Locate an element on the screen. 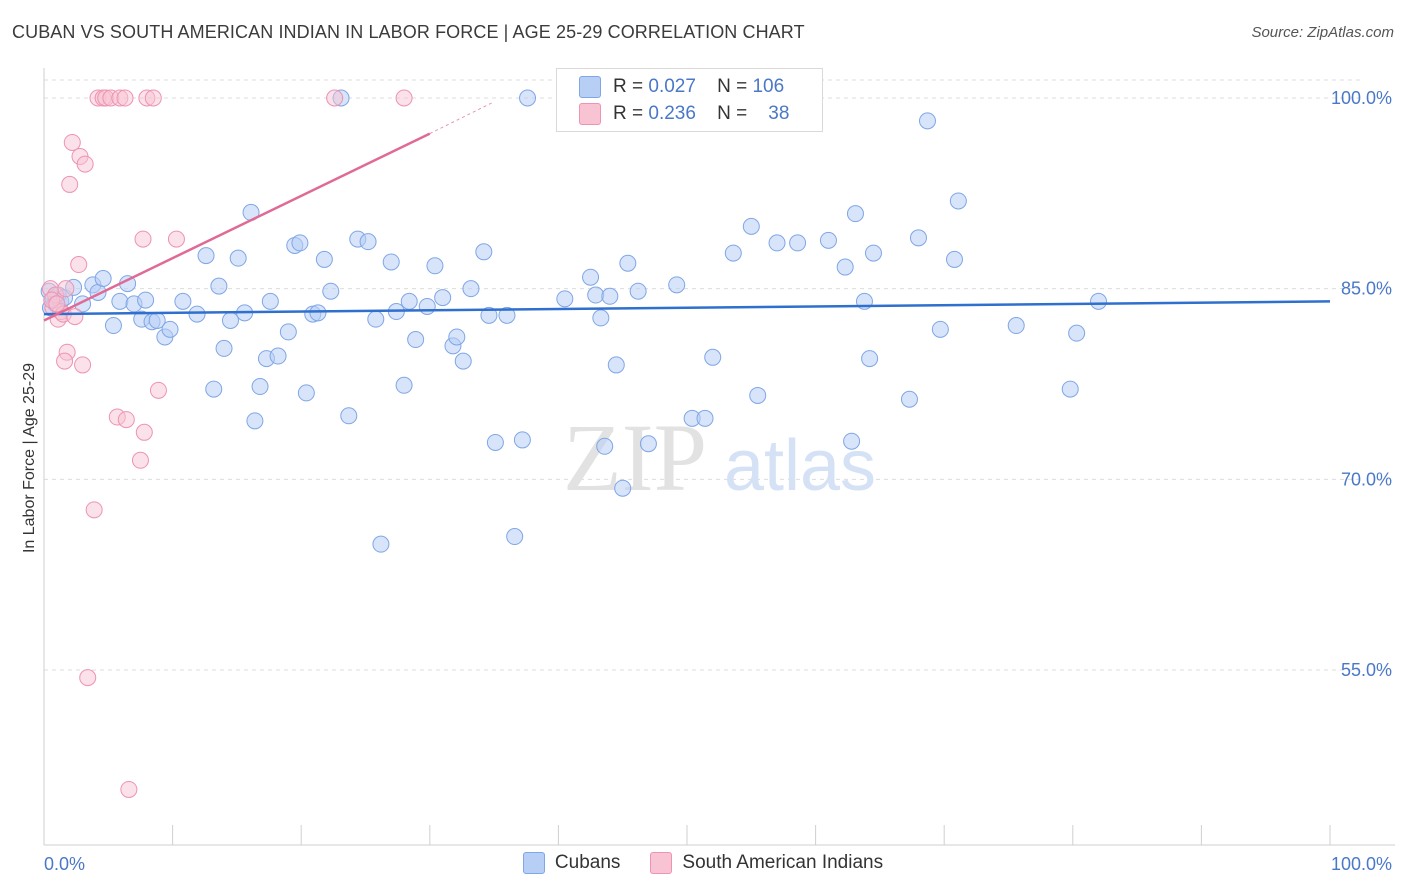 Image resolution: width=1406 pixels, height=892 pixels. sai-trend-line is located at coordinates (237, 227).